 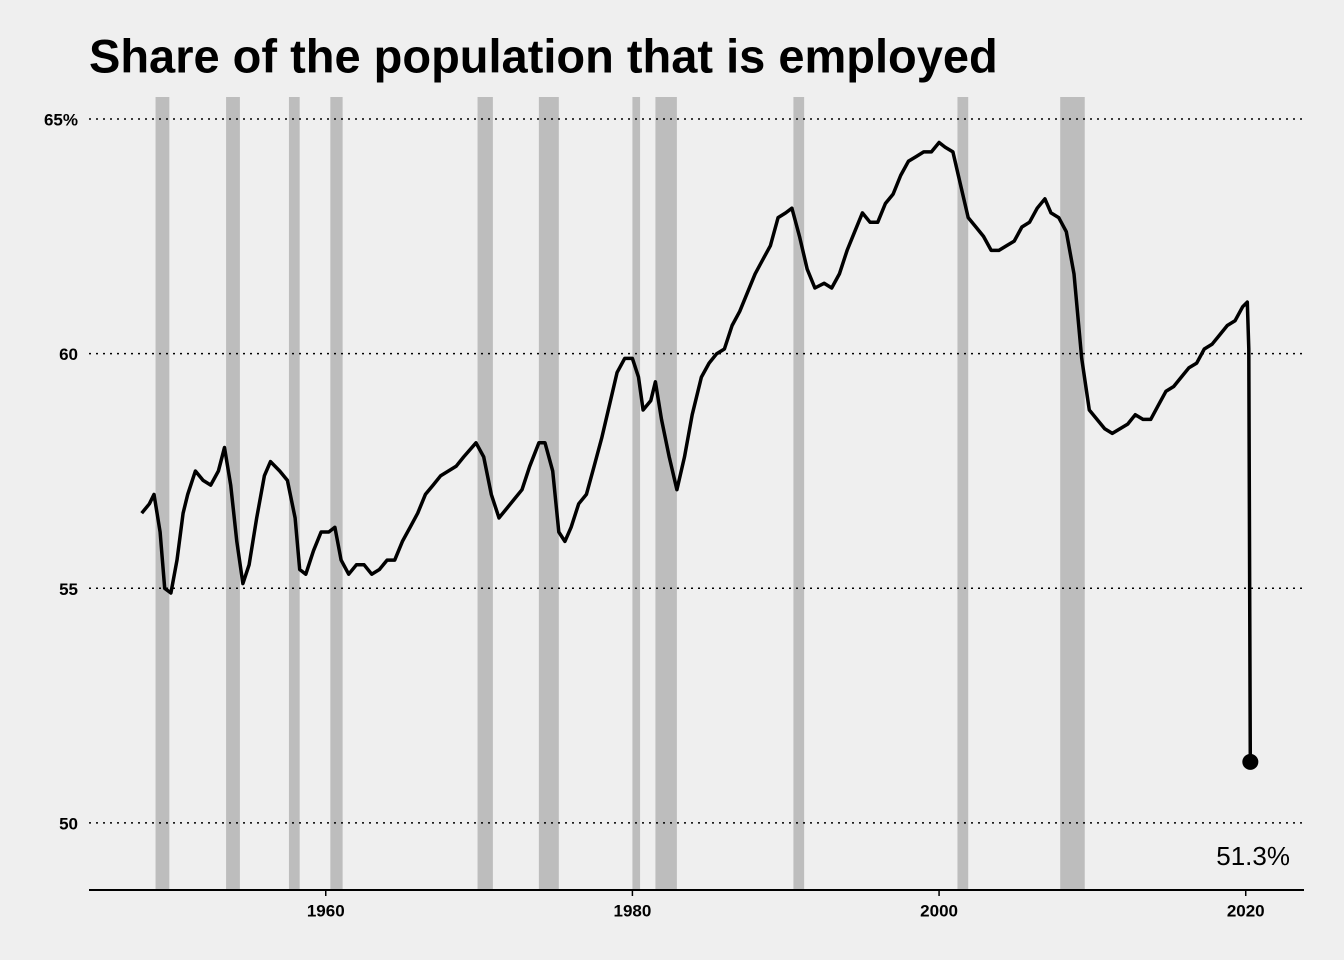 I want to click on y-tick-label: 65%, so click(x=61, y=120).